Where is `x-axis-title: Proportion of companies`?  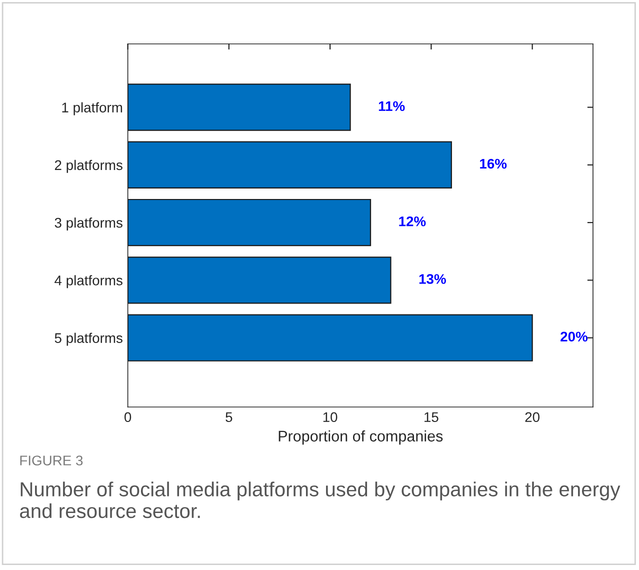
x-axis-title: Proportion of companies is located at coordinates (360, 437).